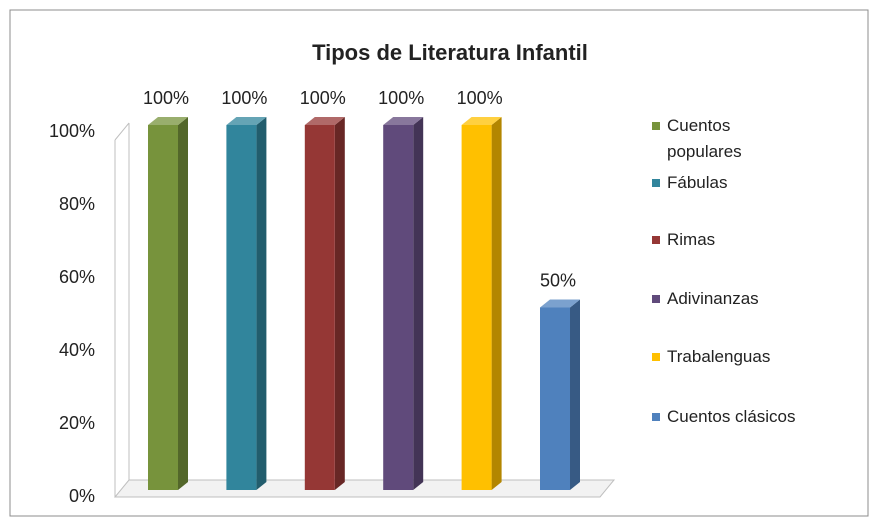  What do you see at coordinates (122, 131) in the screenshot?
I see `wall` at bounding box center [122, 131].